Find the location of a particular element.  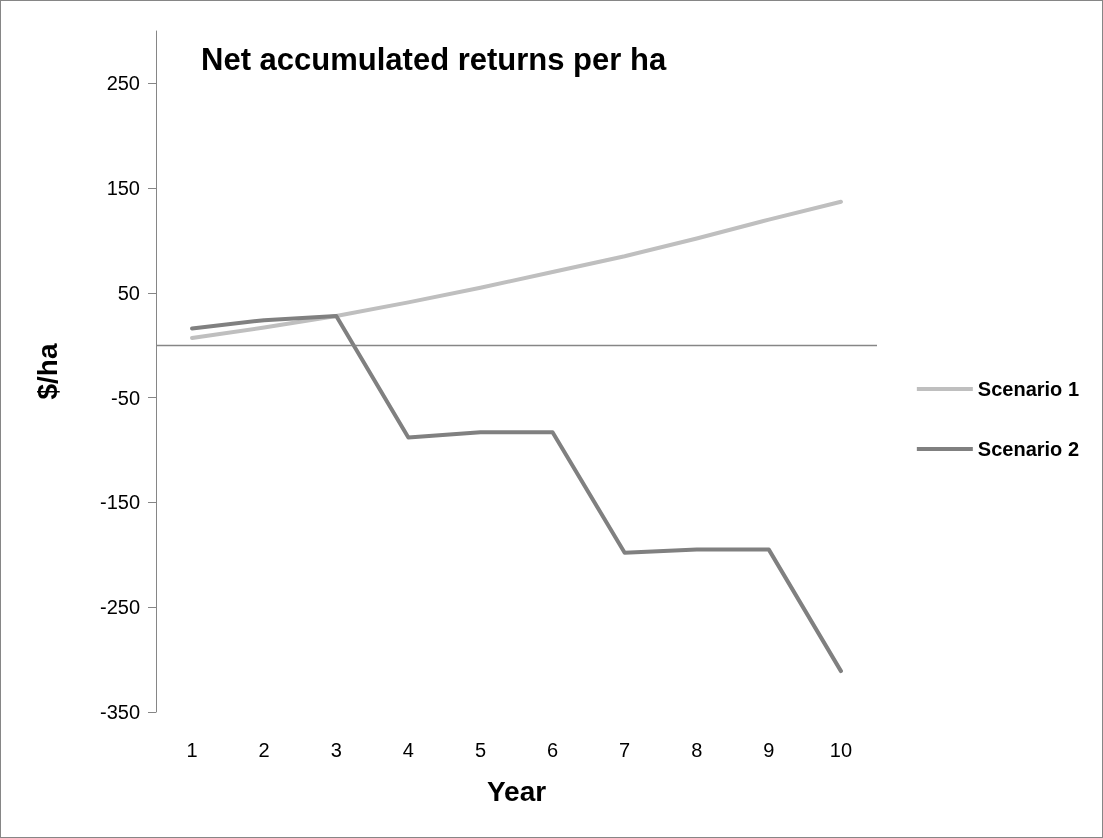

x-tick-label: 3 is located at coordinates (336, 750).